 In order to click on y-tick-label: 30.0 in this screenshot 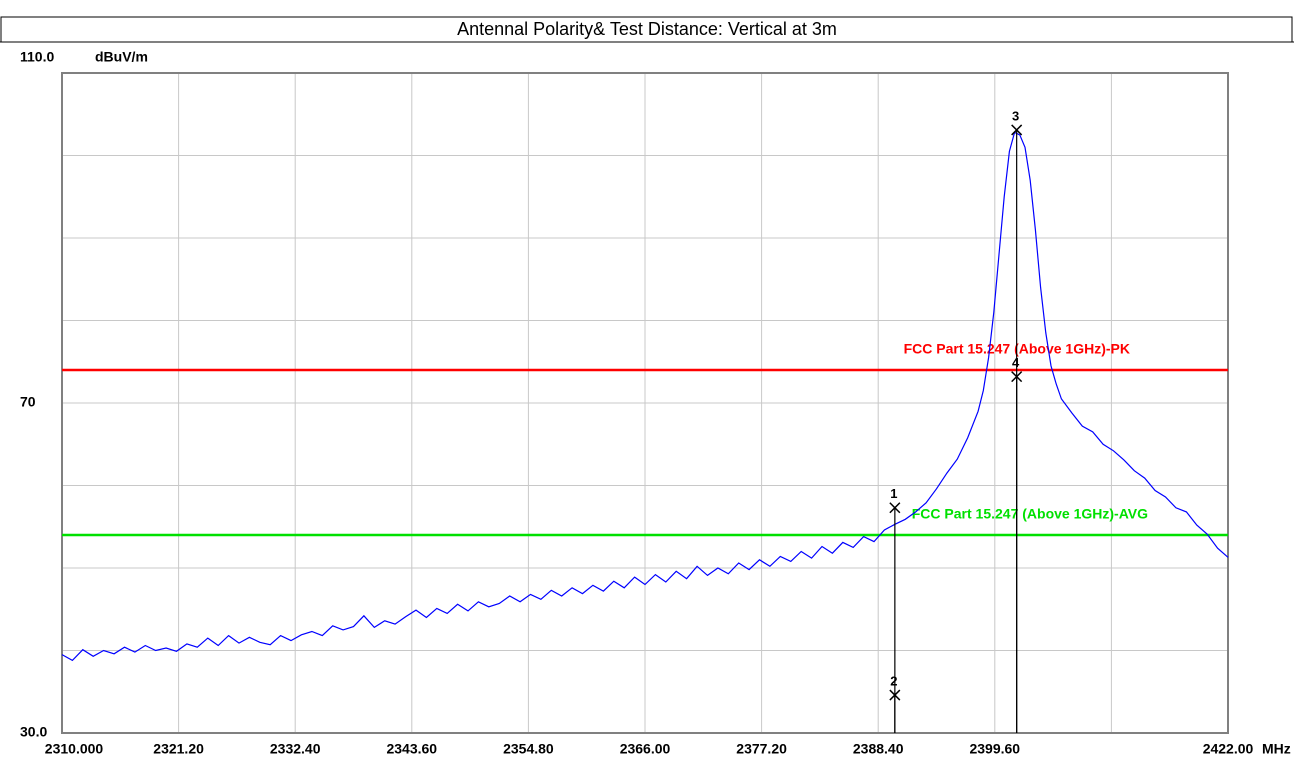, I will do `click(33, 732)`.